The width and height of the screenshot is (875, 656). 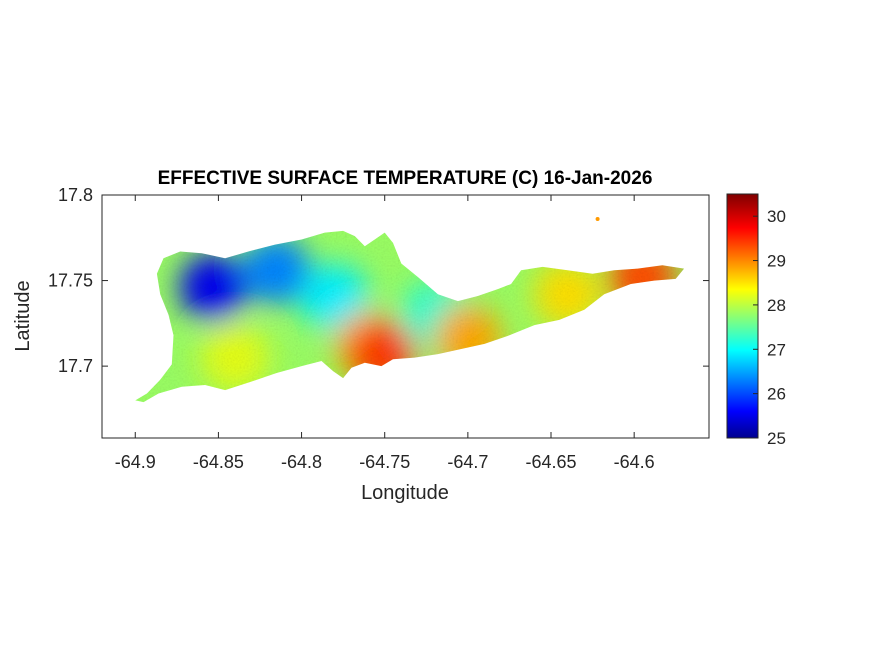 What do you see at coordinates (776, 349) in the screenshot?
I see `colorbar-tick-label: 27` at bounding box center [776, 349].